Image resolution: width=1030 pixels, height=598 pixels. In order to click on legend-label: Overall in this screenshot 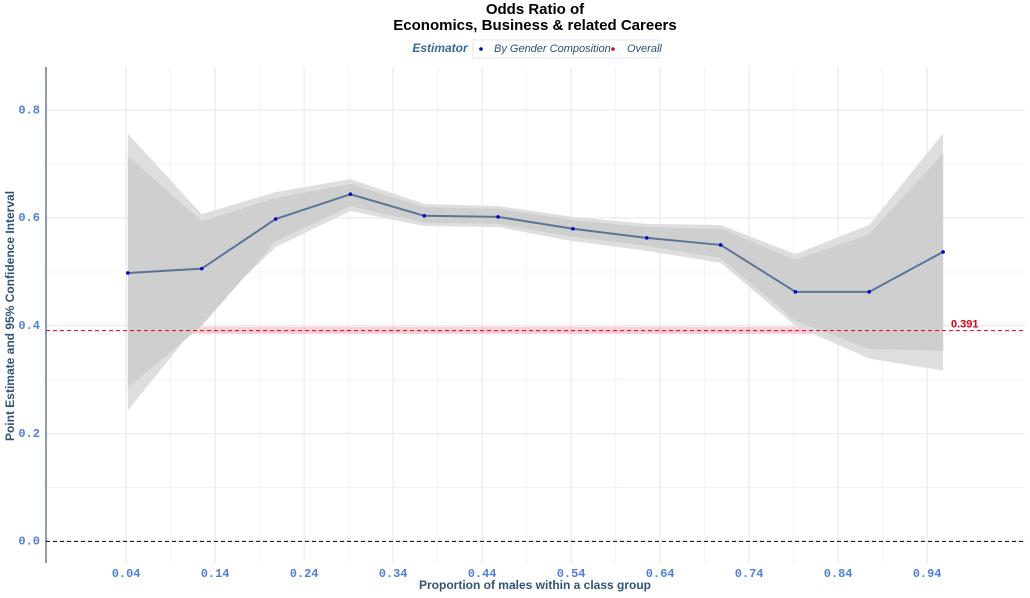, I will do `click(644, 49)`.